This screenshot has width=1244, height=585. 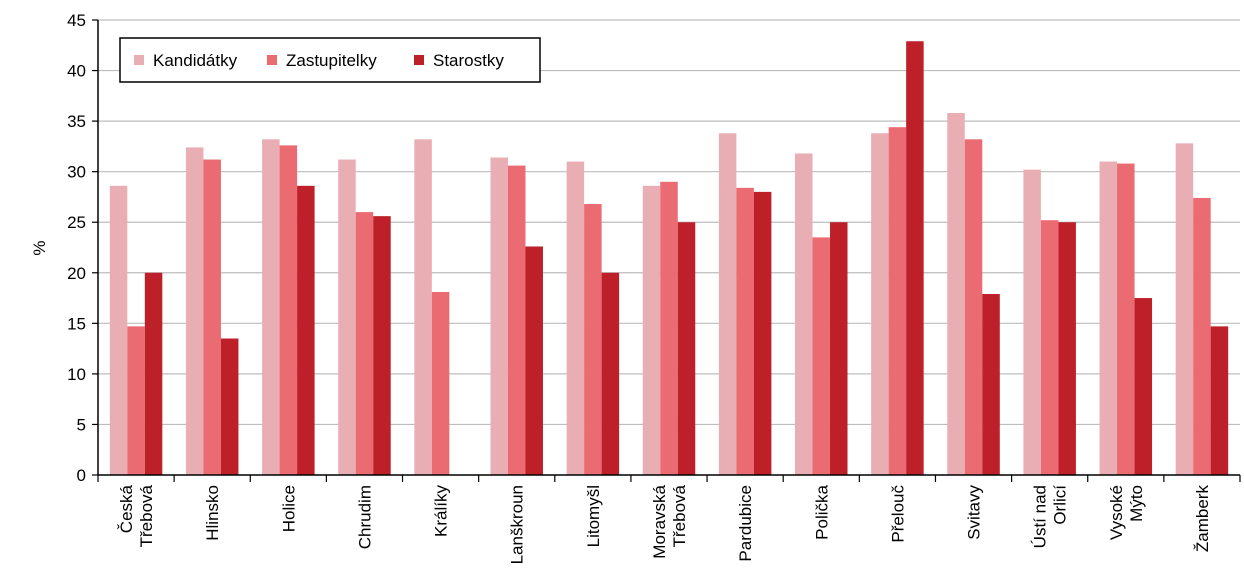 What do you see at coordinates (76, 273) in the screenshot?
I see `y-tick-label: 20` at bounding box center [76, 273].